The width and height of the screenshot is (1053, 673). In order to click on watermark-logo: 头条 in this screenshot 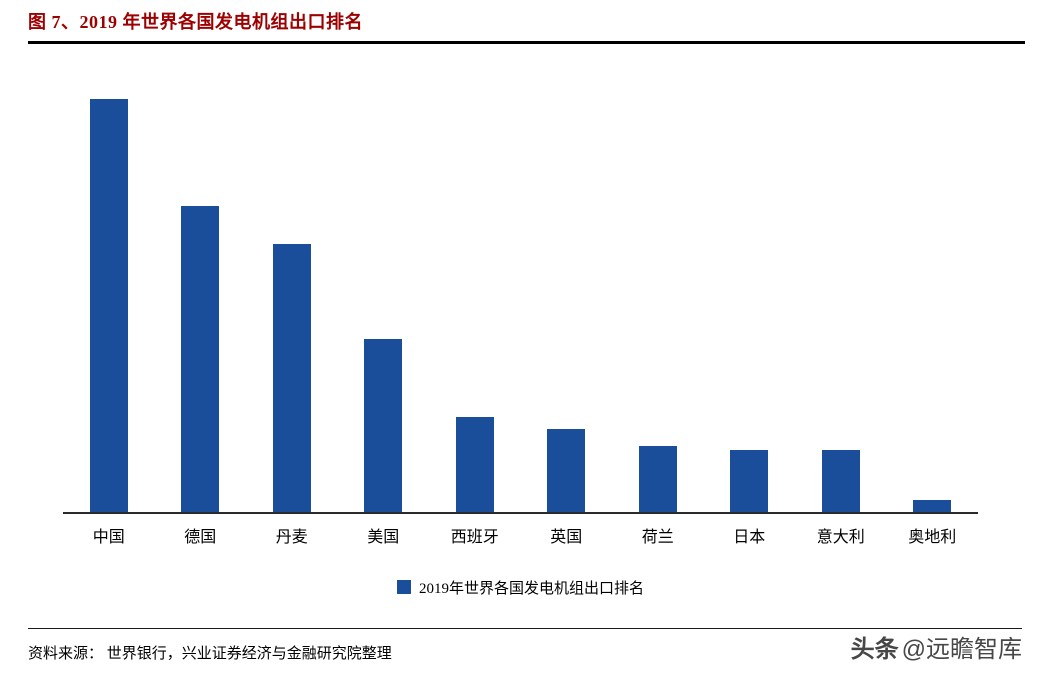, I will do `click(874, 649)`.